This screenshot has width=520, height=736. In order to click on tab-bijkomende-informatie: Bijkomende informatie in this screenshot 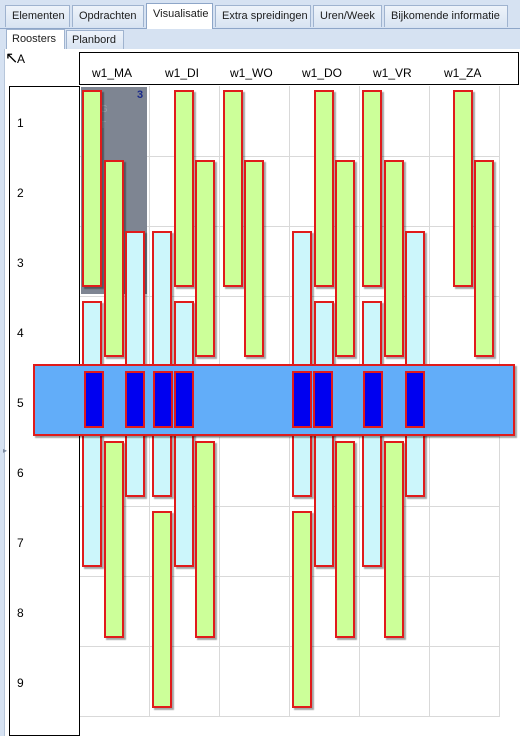, I will do `click(446, 16)`.